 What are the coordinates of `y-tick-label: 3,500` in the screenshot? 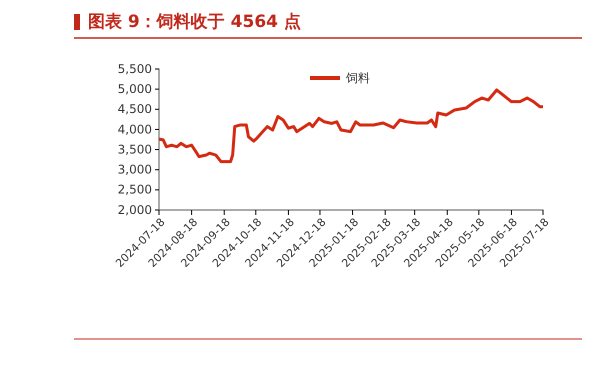 It's located at (135, 149).